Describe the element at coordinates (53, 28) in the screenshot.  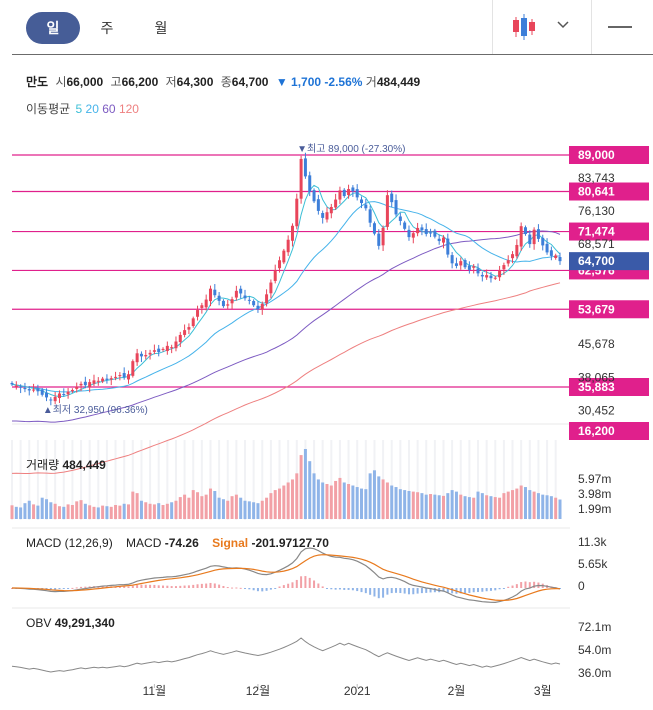
I see `tab-daily: 일` at that location.